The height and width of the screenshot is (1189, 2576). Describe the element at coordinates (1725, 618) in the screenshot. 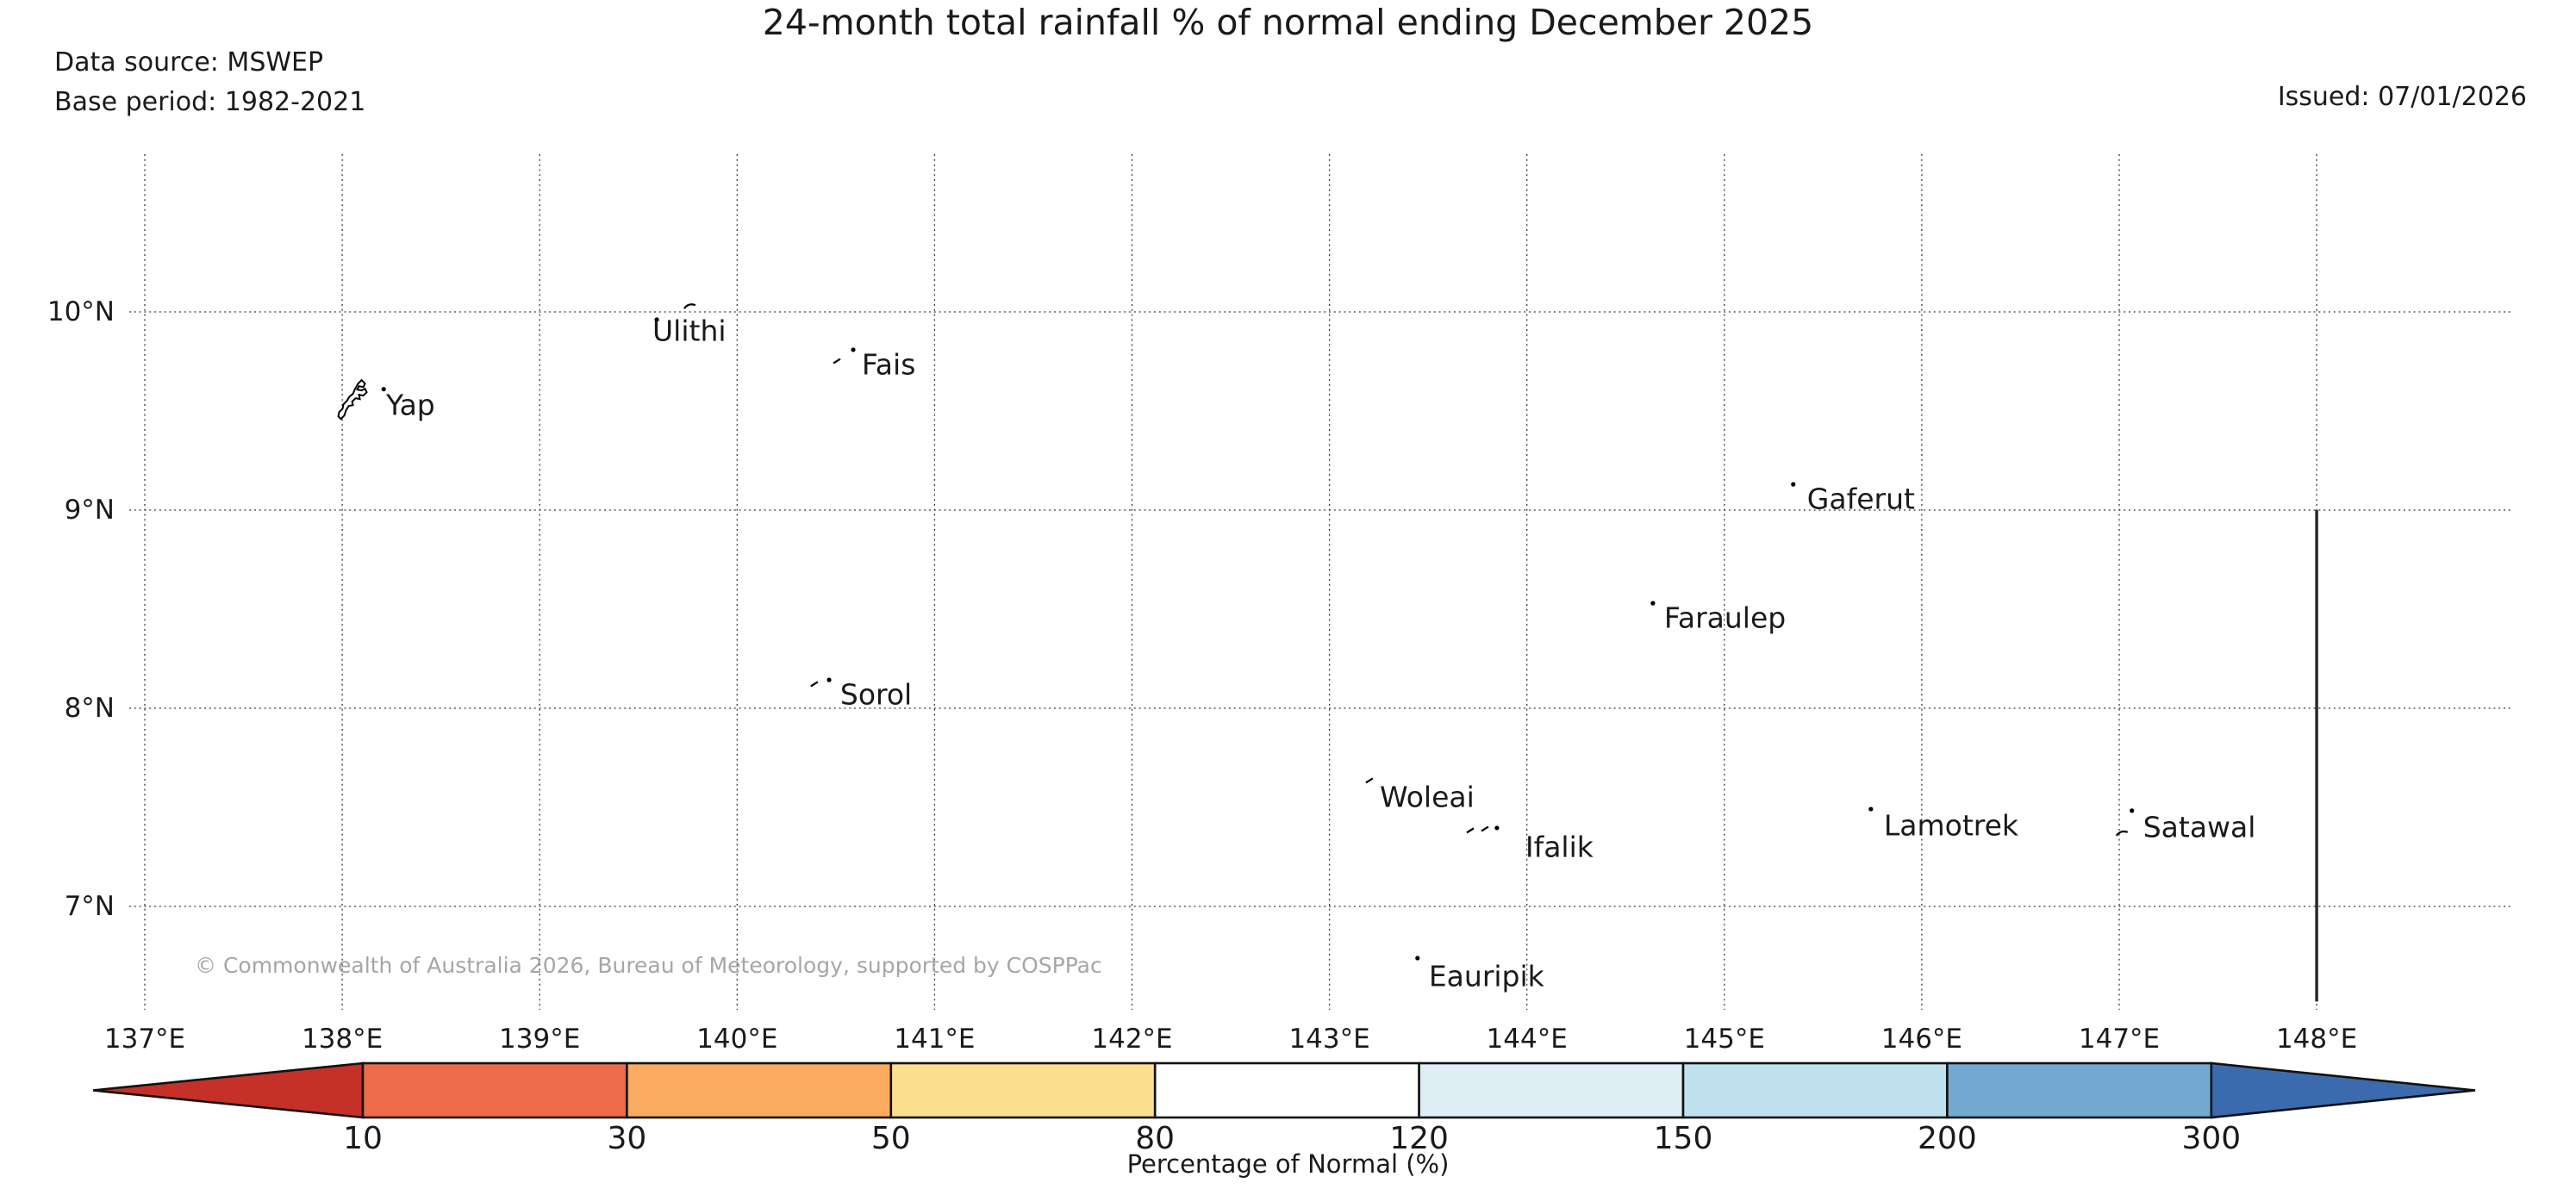

I see `island-label: Faraulep` at that location.